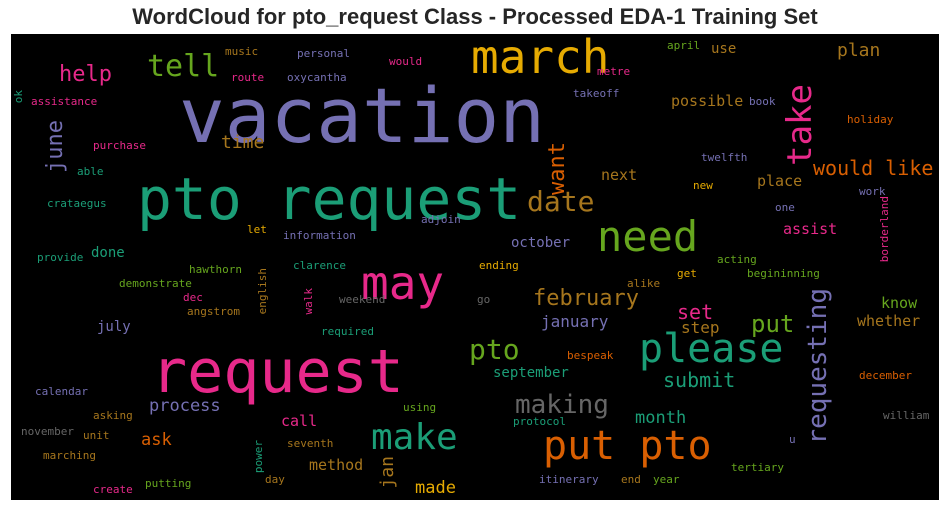  Describe the element at coordinates (248, 77) in the screenshot. I see `word-route: route` at that location.